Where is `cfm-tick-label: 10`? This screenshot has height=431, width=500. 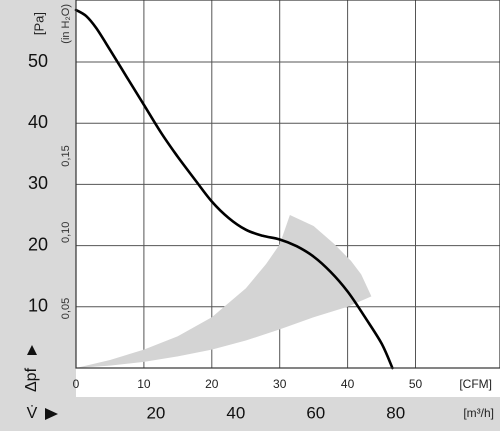 cfm-tick-label: 10 is located at coordinates (144, 384).